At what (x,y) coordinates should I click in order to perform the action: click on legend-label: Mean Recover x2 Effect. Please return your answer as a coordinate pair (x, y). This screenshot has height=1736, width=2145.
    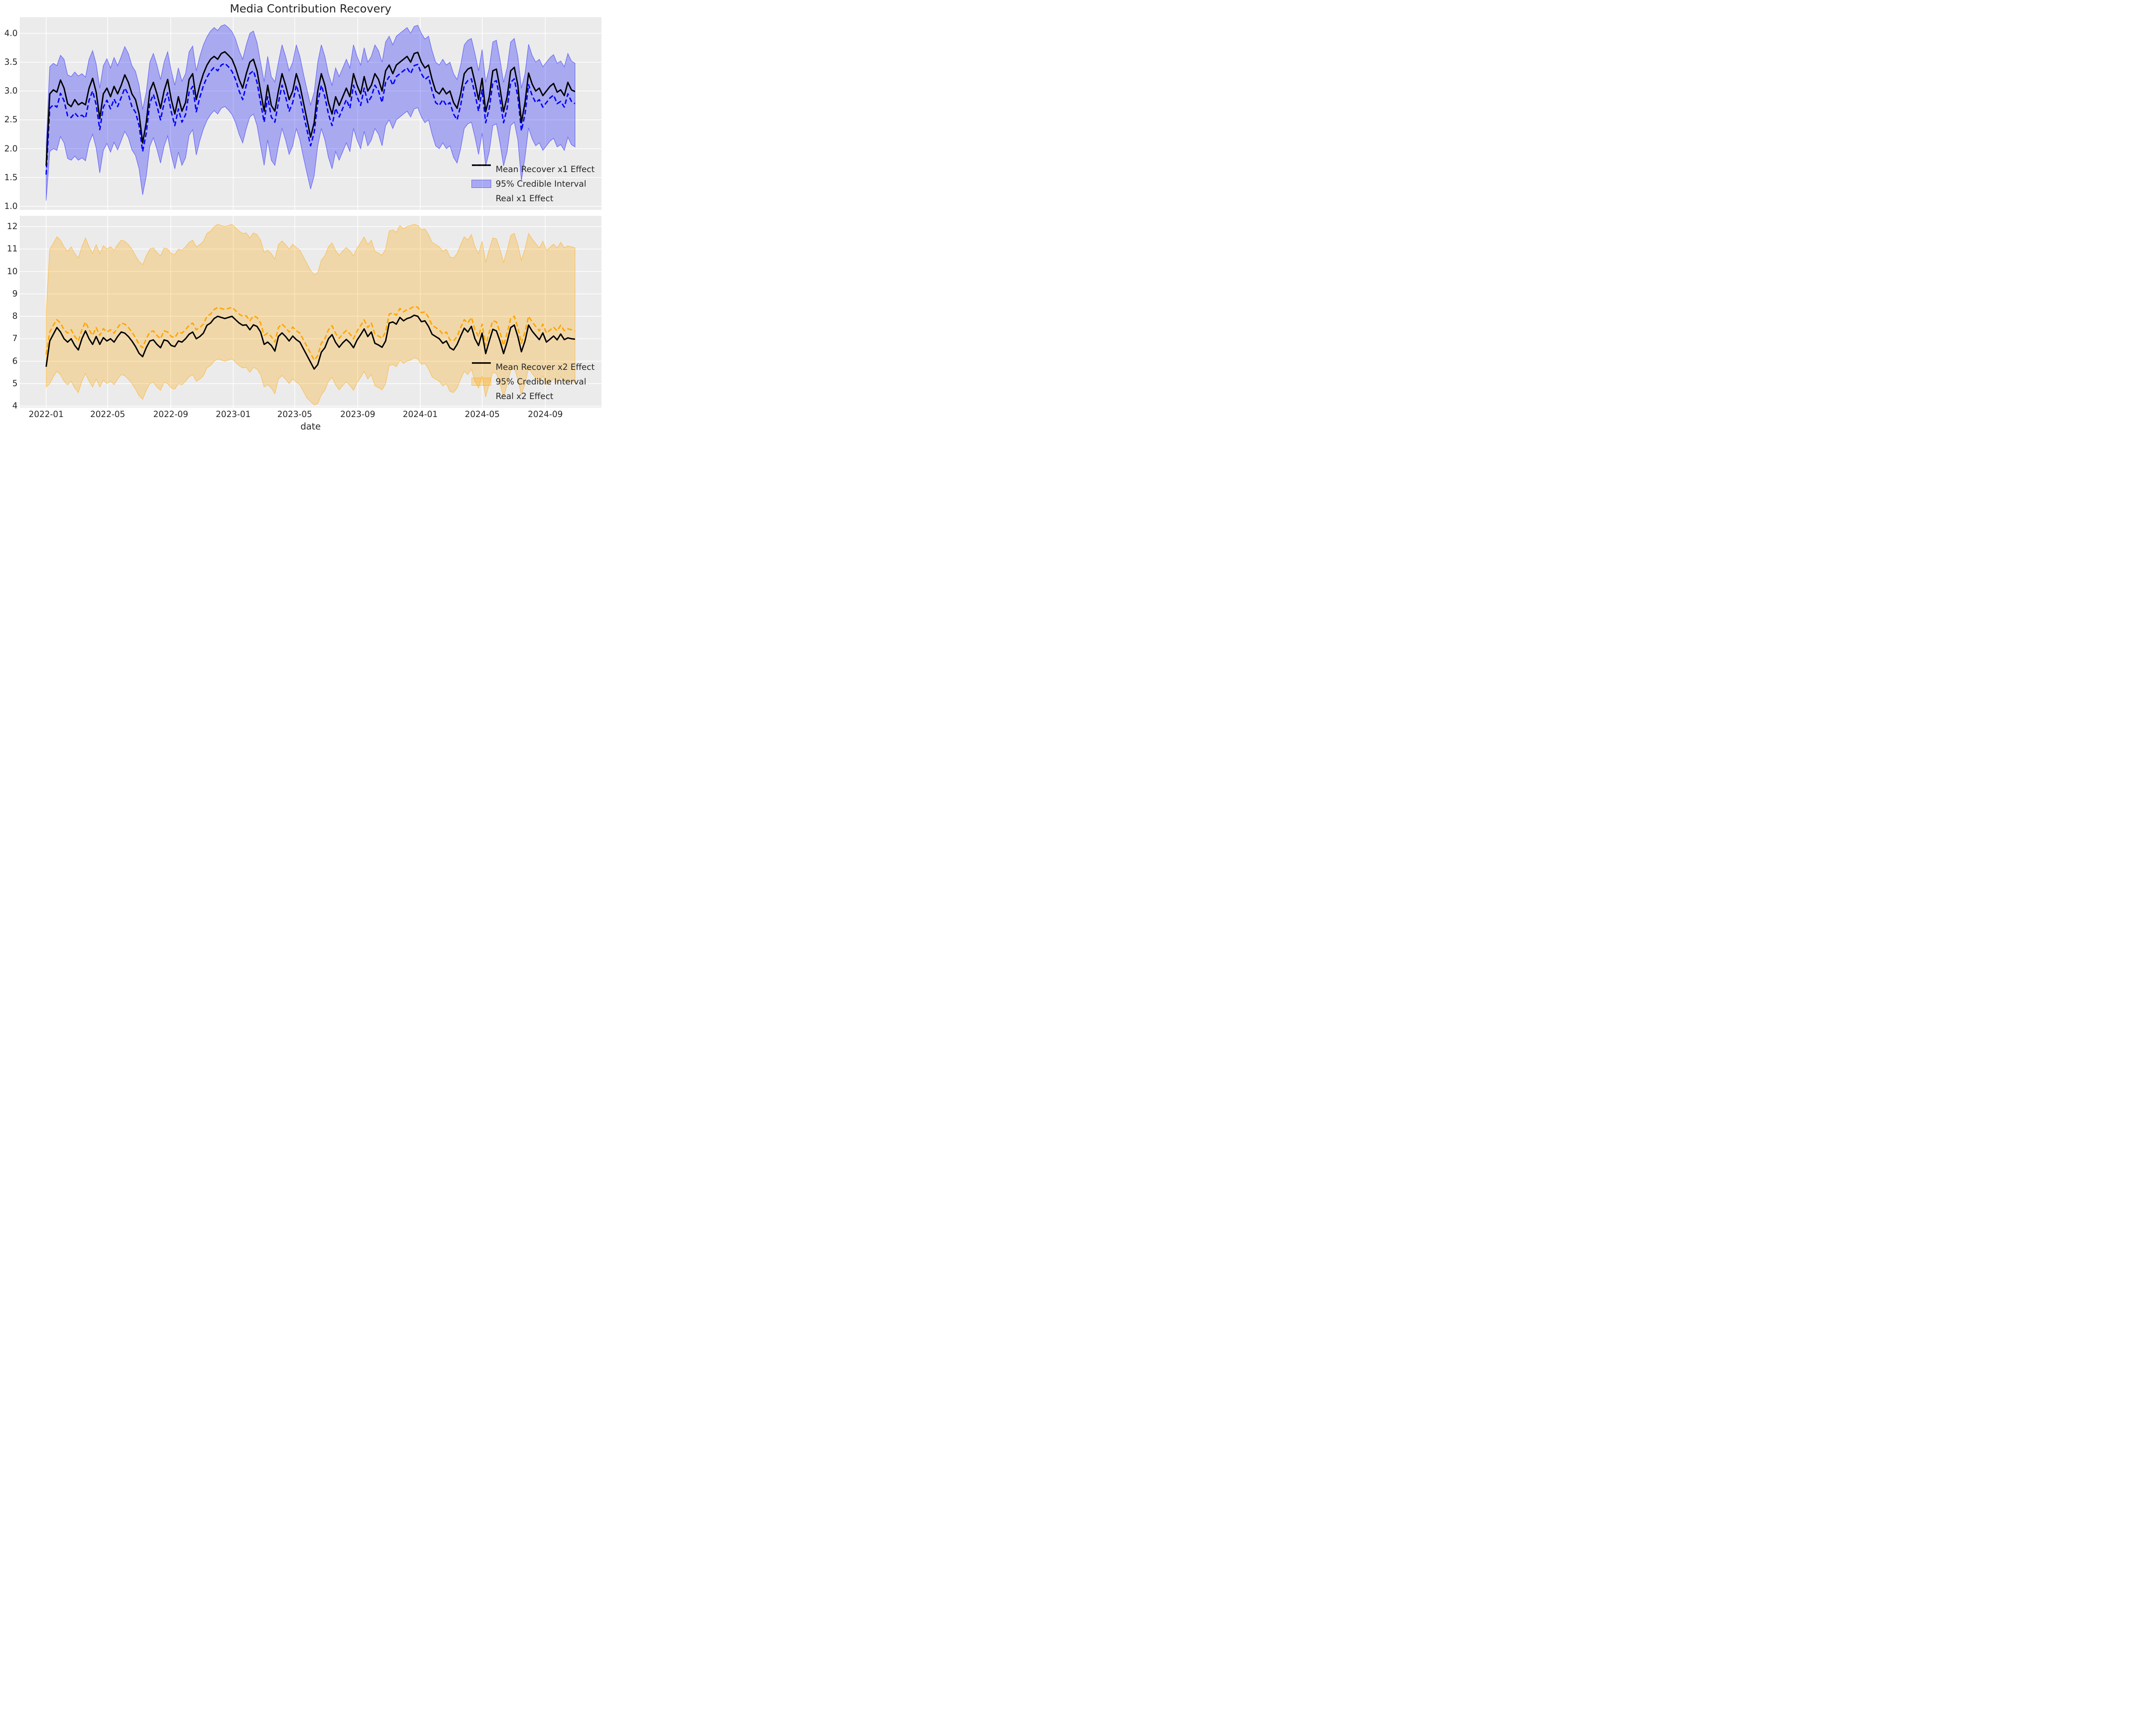
    Looking at the image, I should click on (545, 367).